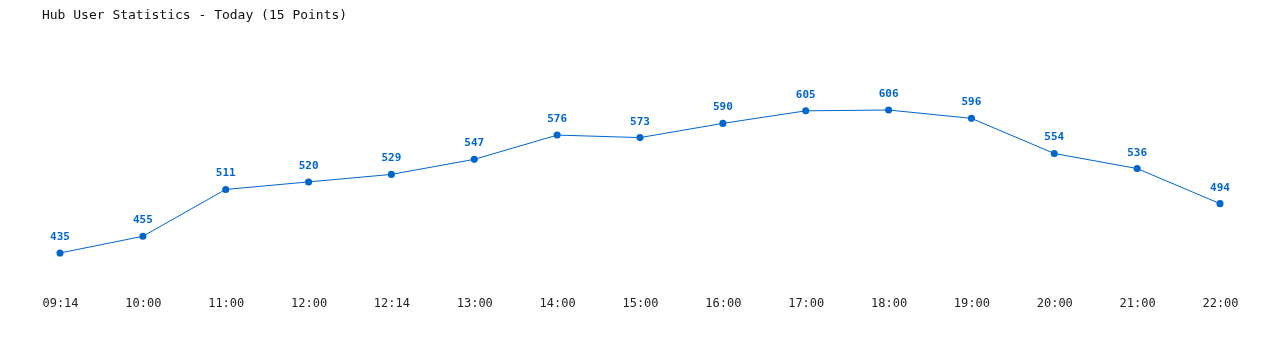 This screenshot has width=1280, height=350. What do you see at coordinates (640, 302) in the screenshot?
I see `x-tick-label: 15:00` at bounding box center [640, 302].